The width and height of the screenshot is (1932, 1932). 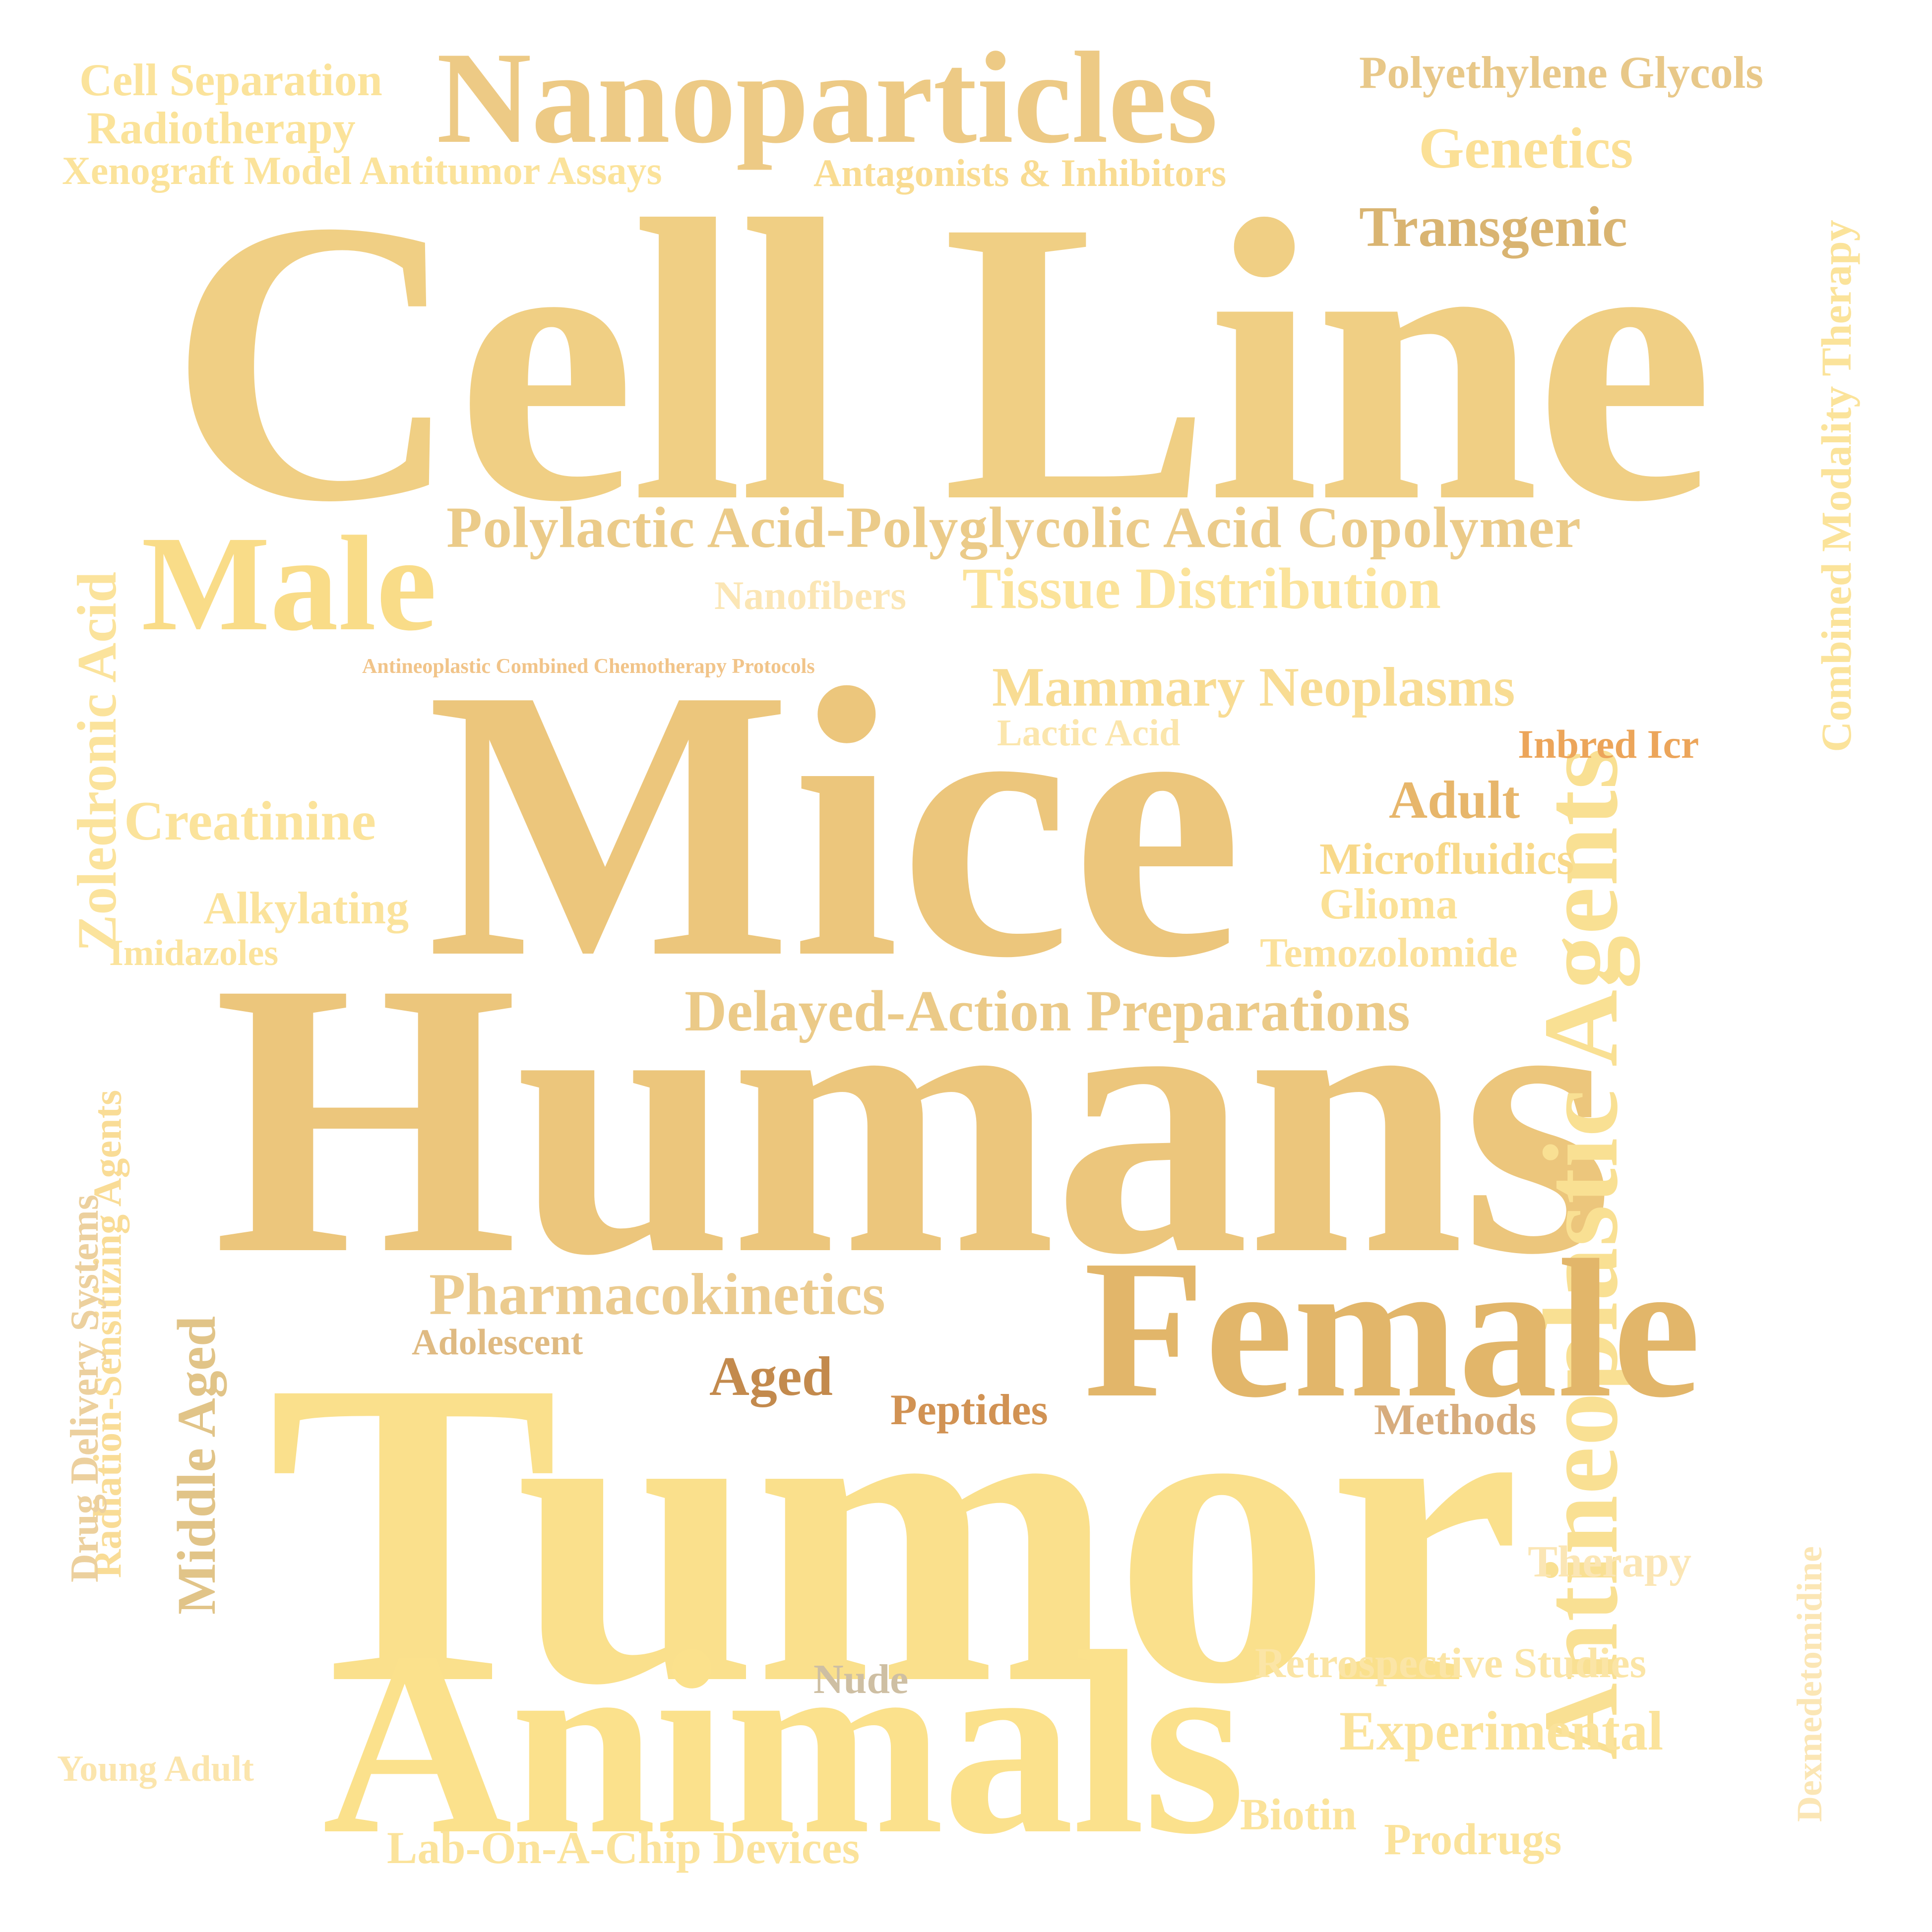 I want to click on word-microfluidics: Microfluidics, so click(x=1446, y=859).